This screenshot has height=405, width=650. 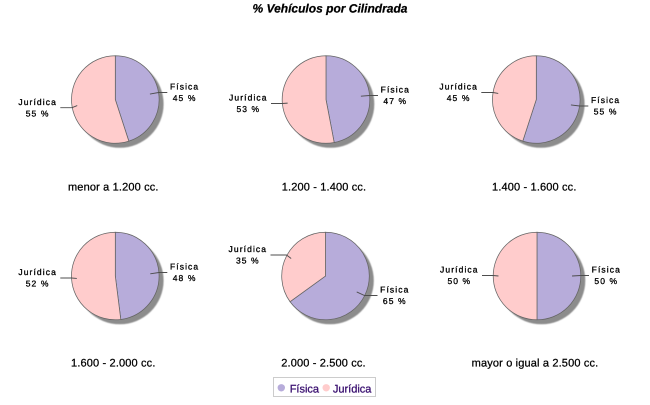 What do you see at coordinates (534, 188) in the screenshot?
I see `svg-text: 1.400 - 1.600 cc.` at bounding box center [534, 188].